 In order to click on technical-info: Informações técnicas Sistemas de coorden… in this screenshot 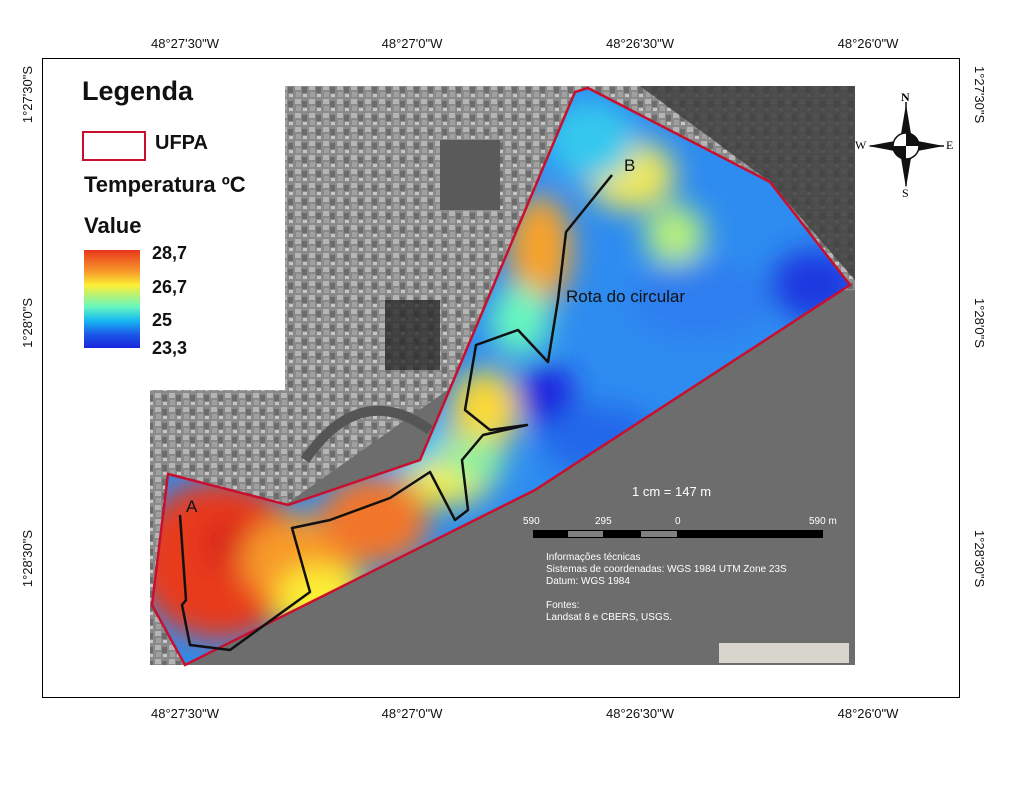, I will do `click(666, 588)`.